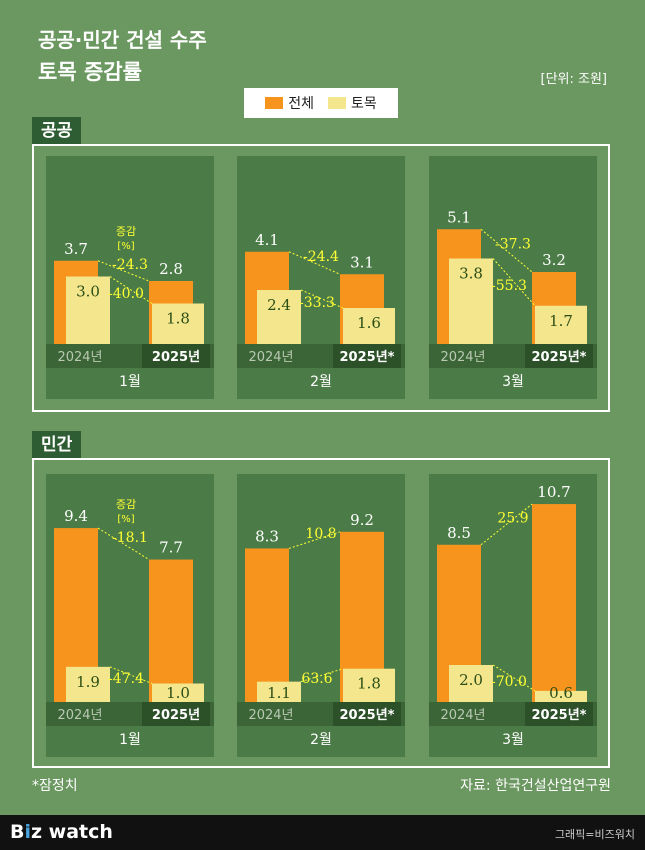 This screenshot has height=850, width=645. What do you see at coordinates (574, 79) in the screenshot?
I see `unit-label: [단위: 조원]` at bounding box center [574, 79].